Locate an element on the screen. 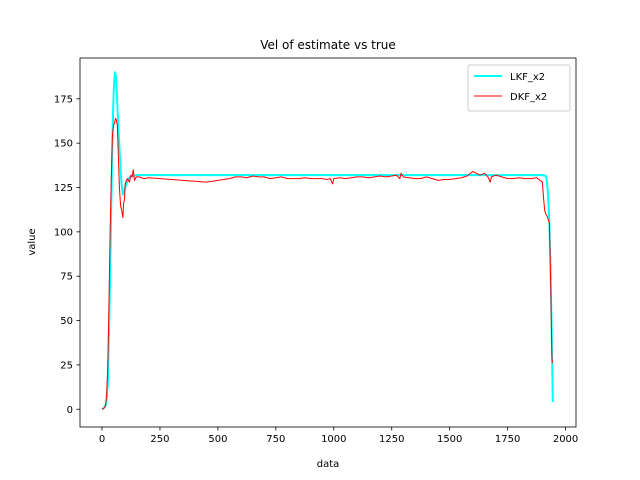 This screenshot has width=640, height=480. x-tick-label: 1750 is located at coordinates (507, 439).